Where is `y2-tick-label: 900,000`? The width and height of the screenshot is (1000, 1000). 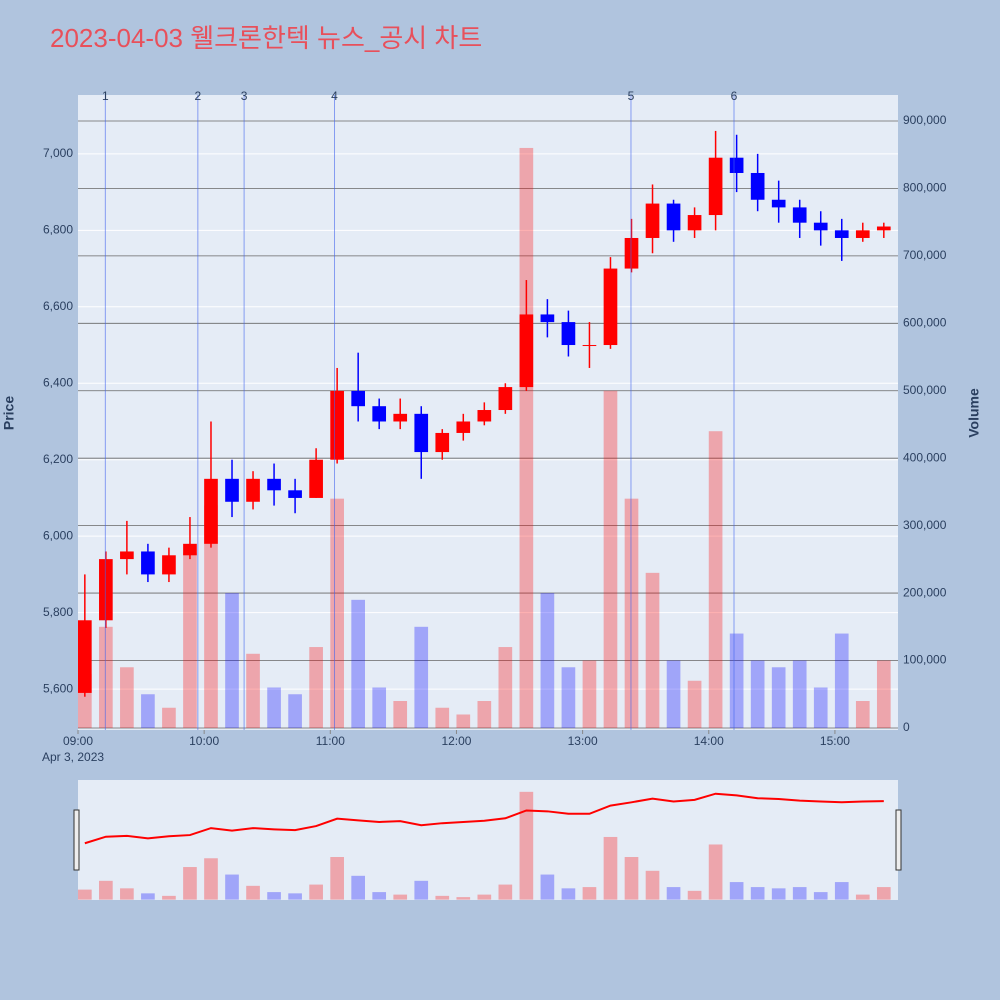 y2-tick-label: 900,000 is located at coordinates (925, 120).